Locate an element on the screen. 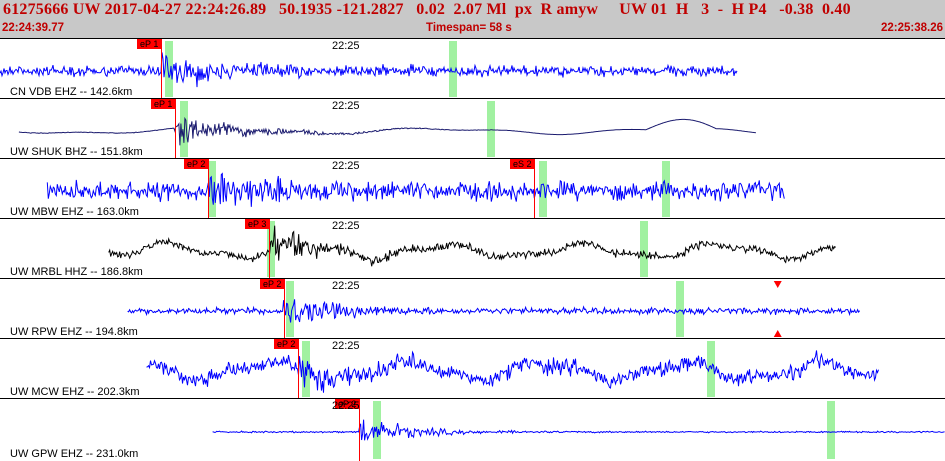 Image resolution: width=945 pixels, height=461 pixels. trace-panel: eP 1 22:25 CN VDB EHZ -- 142.6km is located at coordinates (472, 68).